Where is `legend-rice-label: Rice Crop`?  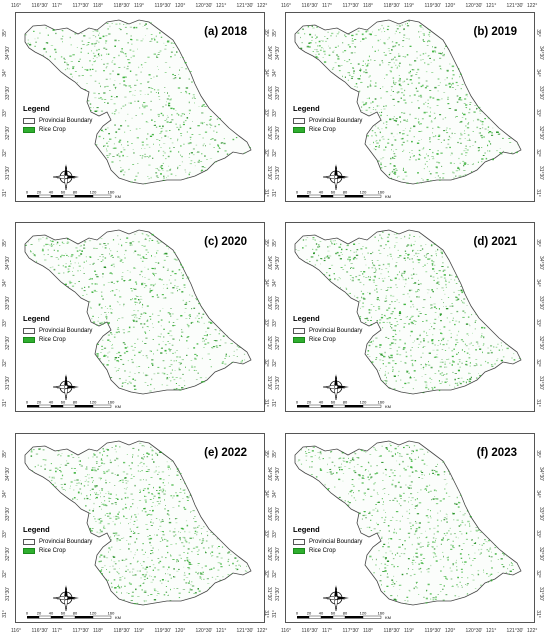
legend-rice-label: Rice Crop is located at coordinates (322, 550).